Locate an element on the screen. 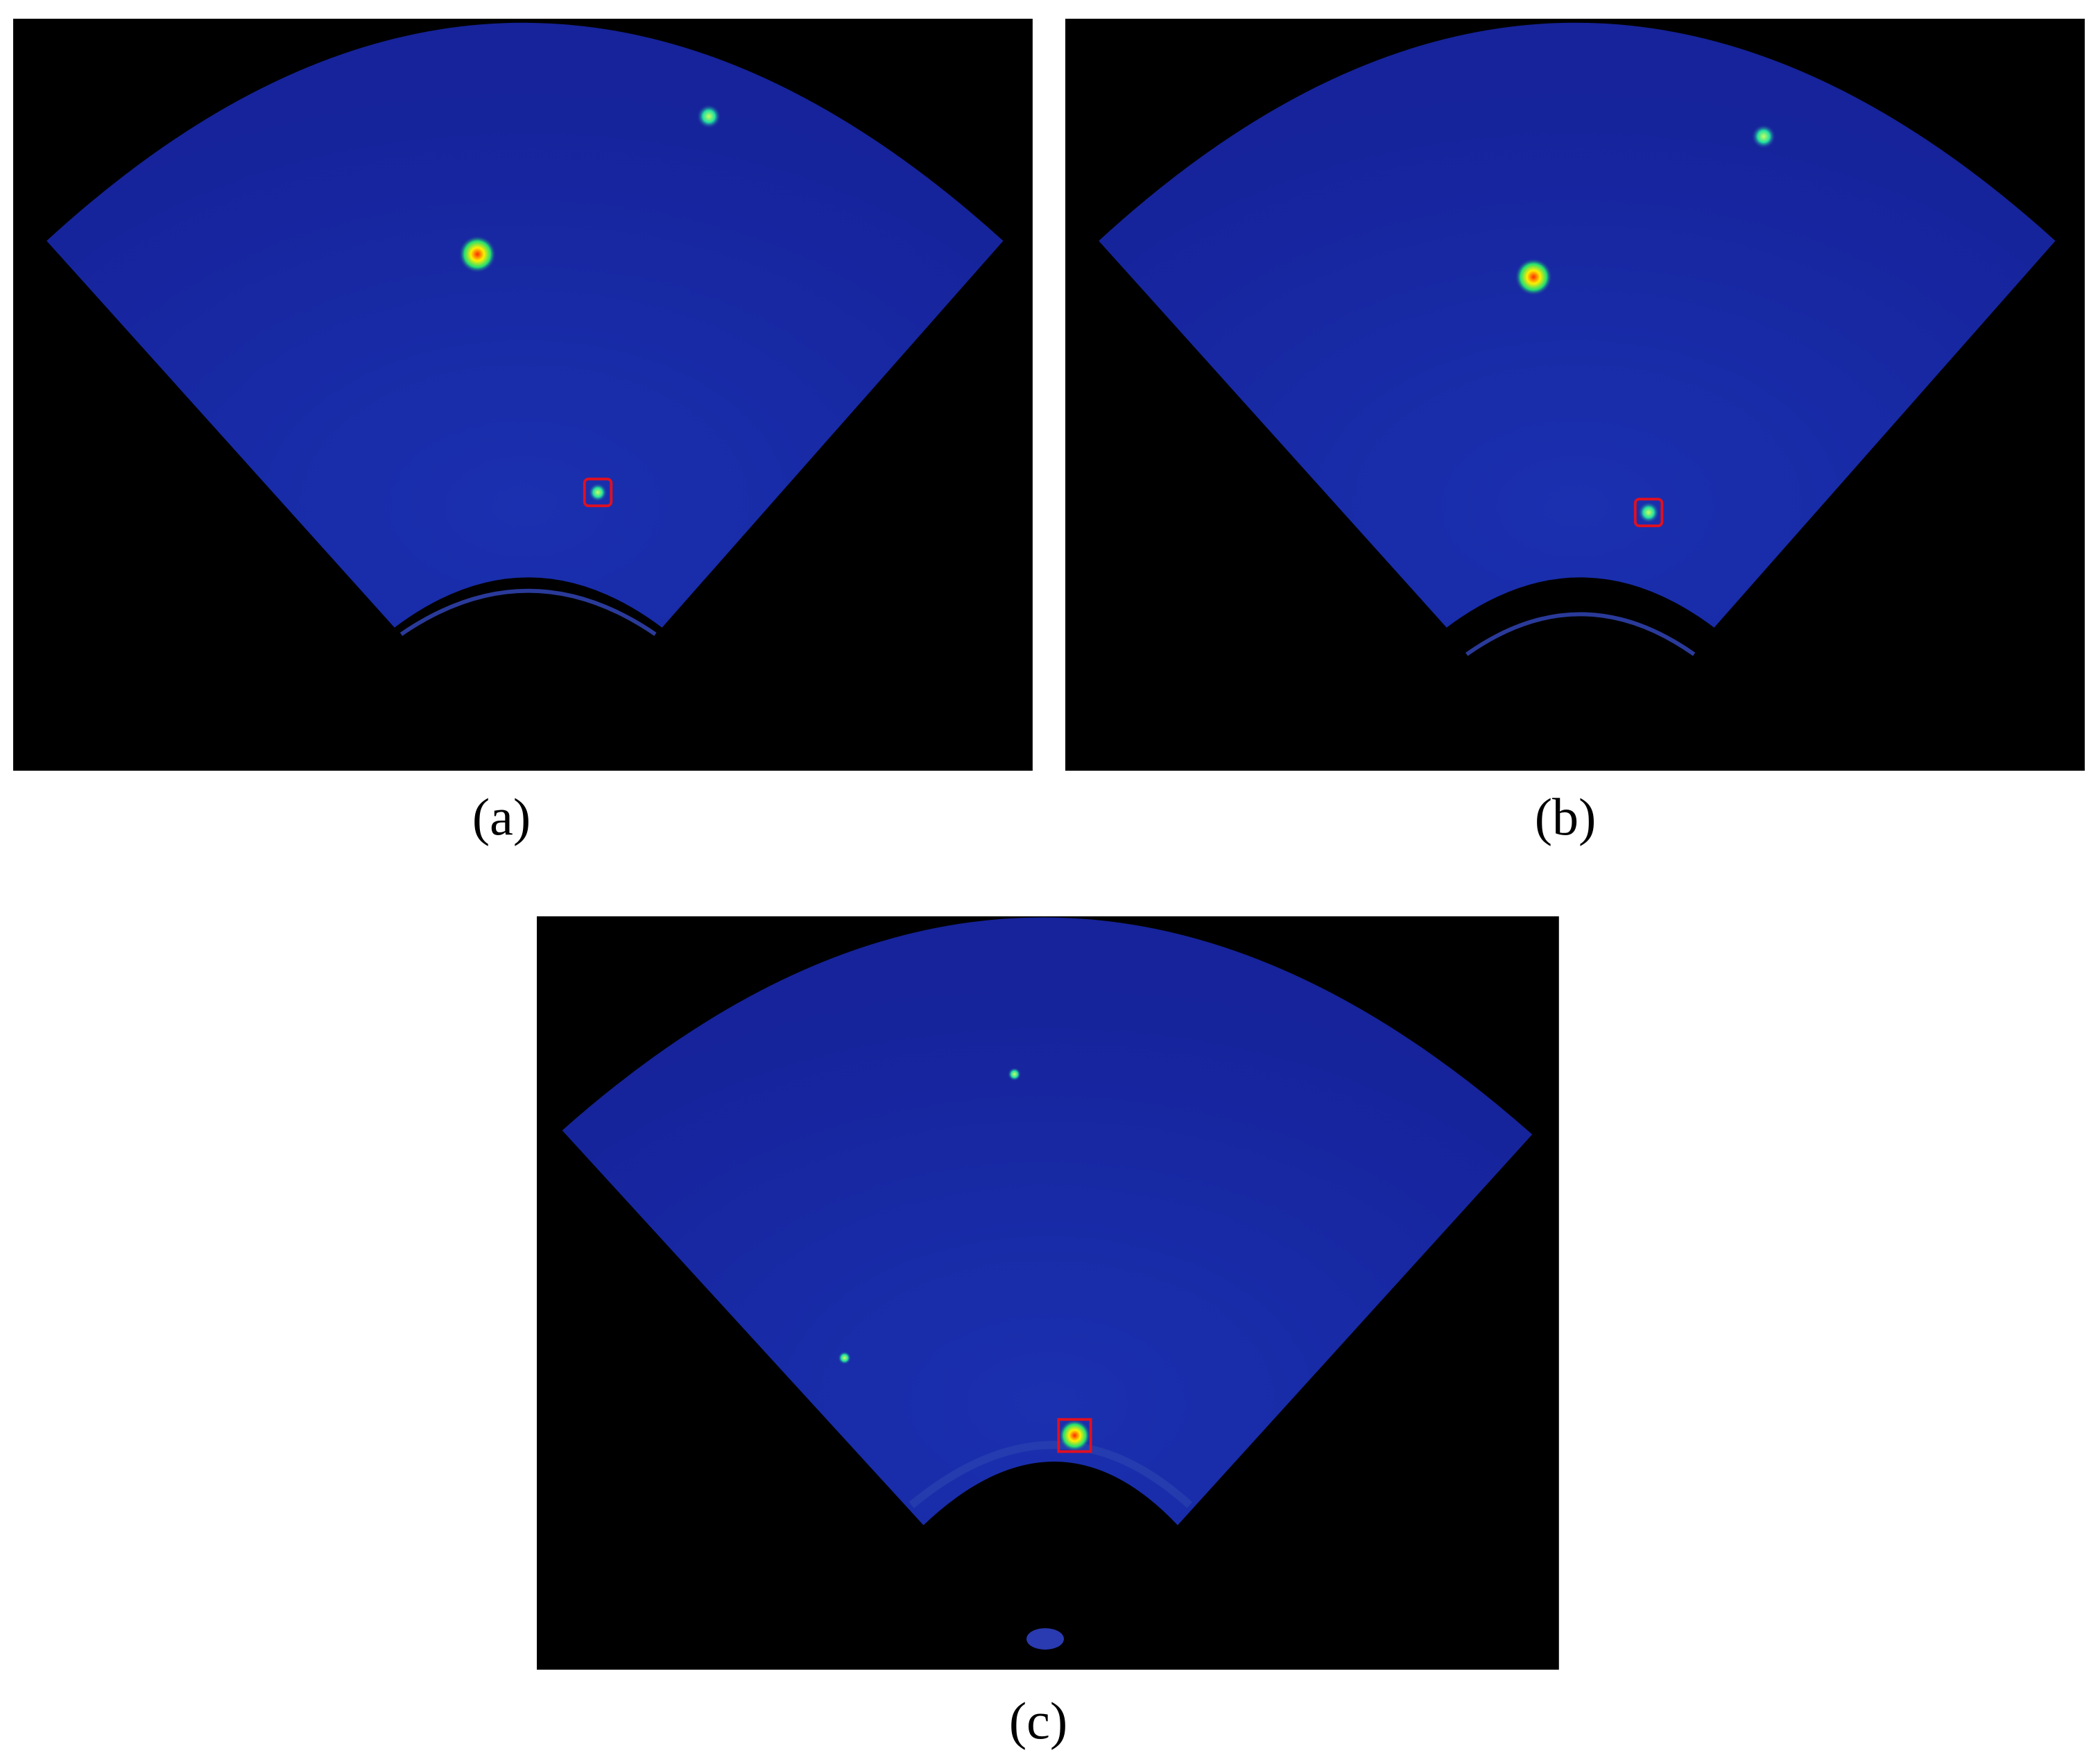 Image resolution: width=2098 pixels, height=1764 pixels. panel-label: (a) is located at coordinates (501, 817).